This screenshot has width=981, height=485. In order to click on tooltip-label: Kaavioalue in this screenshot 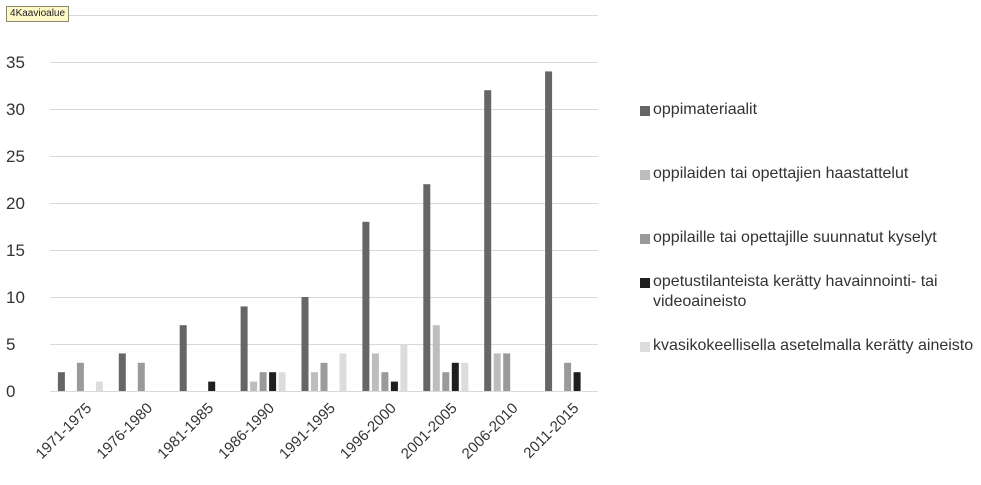, I will do `click(40, 13)`.